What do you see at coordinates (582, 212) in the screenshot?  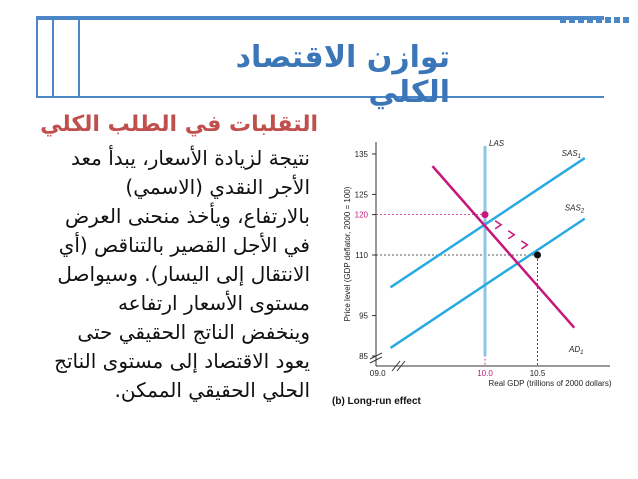 I see `series-label-subscript: 2` at bounding box center [582, 212].